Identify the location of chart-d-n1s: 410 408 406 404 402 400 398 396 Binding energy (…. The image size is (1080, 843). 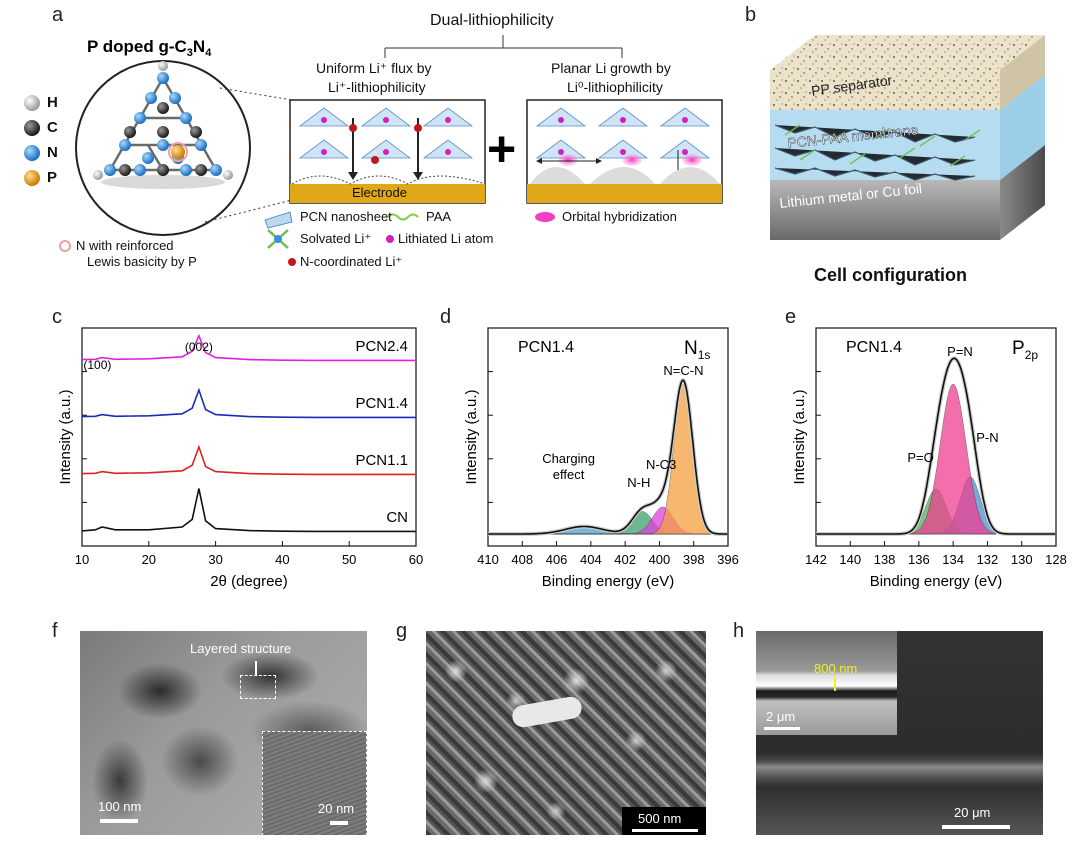
(601, 458).